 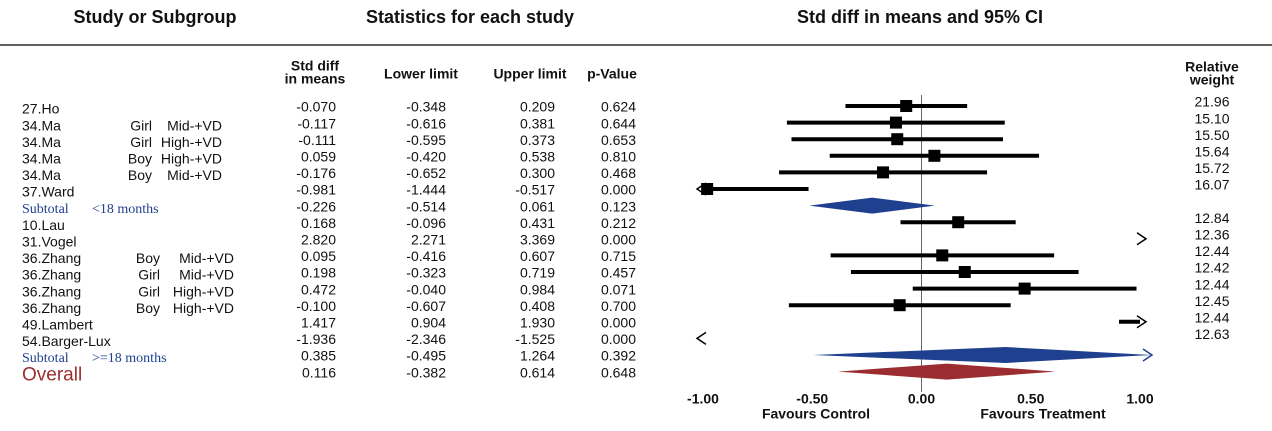 What do you see at coordinates (537, 273) in the screenshot?
I see `upper-value: 0.719` at bounding box center [537, 273].